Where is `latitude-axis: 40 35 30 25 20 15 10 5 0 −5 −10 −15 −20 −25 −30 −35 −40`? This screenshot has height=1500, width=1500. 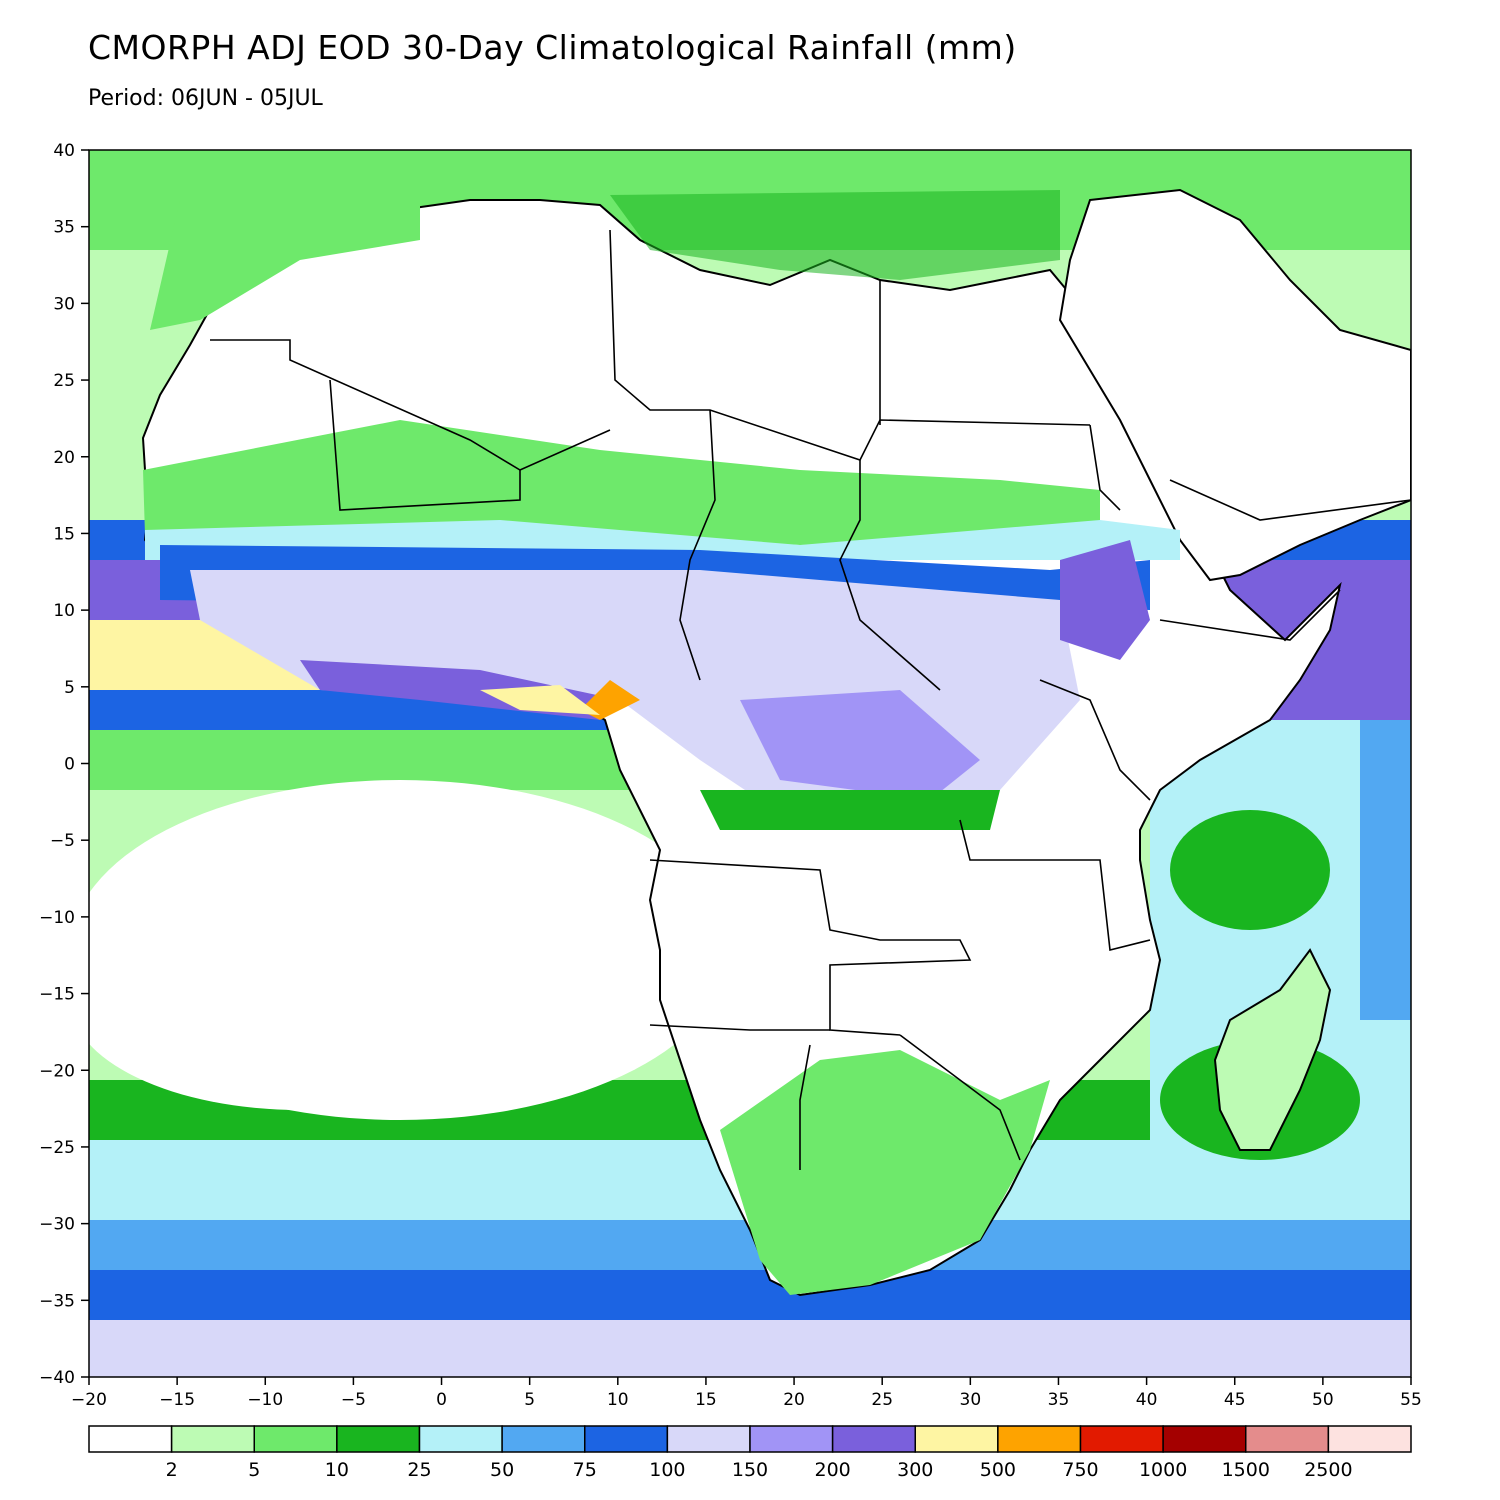
latitude-axis: 40 35 30 25 20 15 10 5 0 −5 −10 −15 −20 −25 −30 −35 −40 is located at coordinates (64, 764).